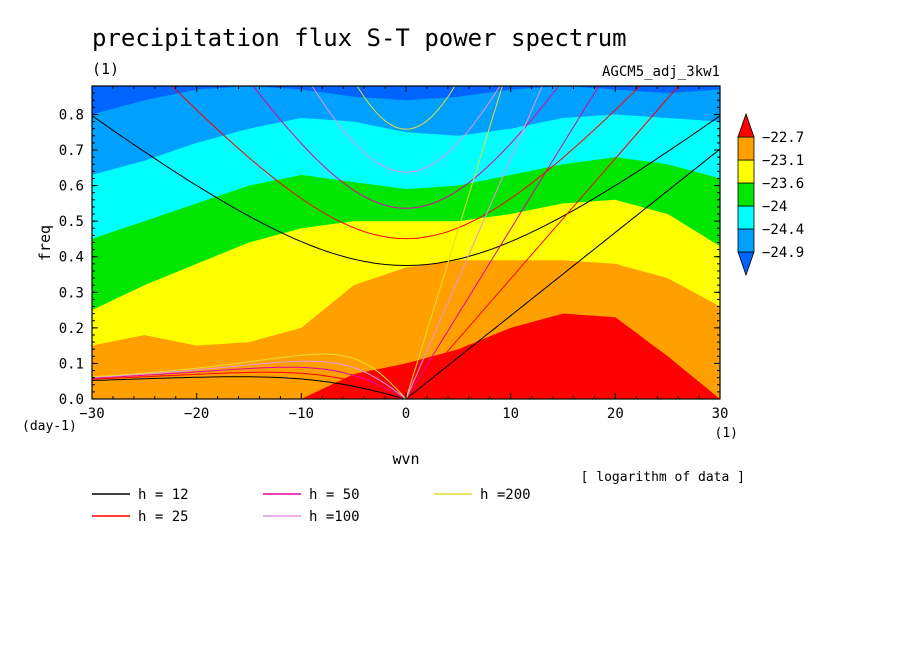  What do you see at coordinates (783, 138) in the screenshot?
I see `colorbar-label: −22.7` at bounding box center [783, 138].